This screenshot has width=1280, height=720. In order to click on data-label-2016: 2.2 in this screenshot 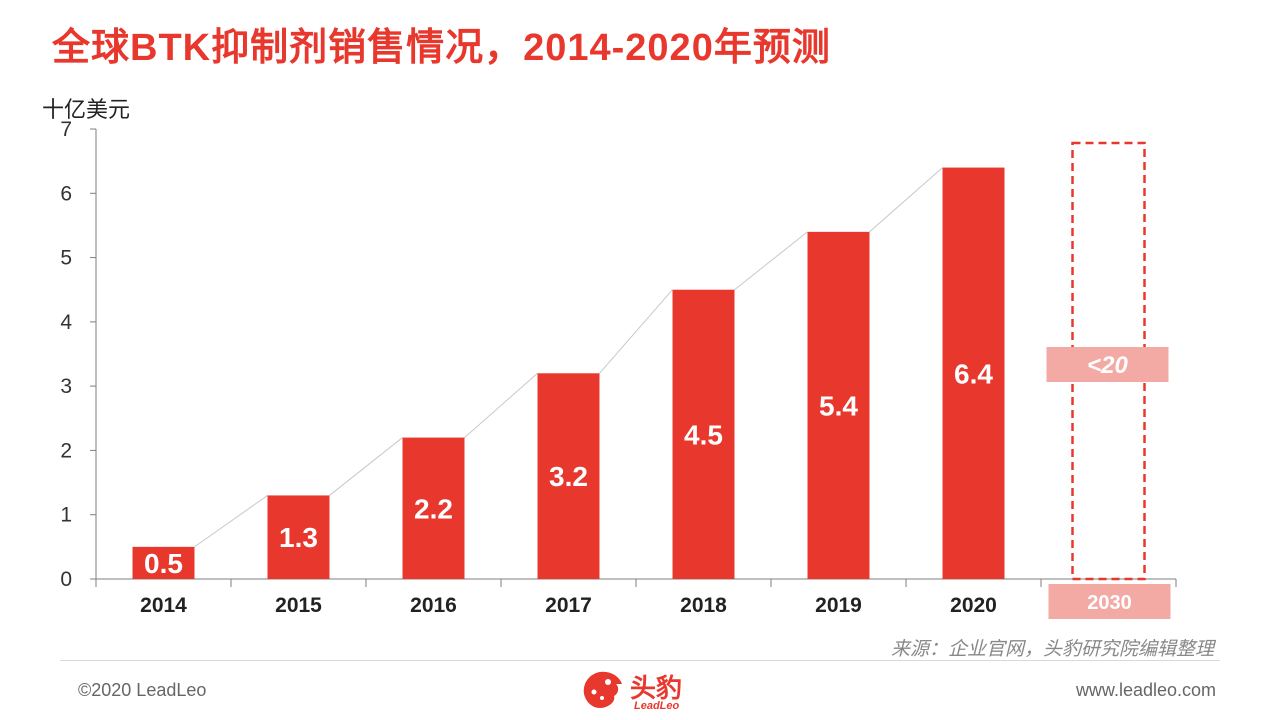, I will do `click(433, 508)`.